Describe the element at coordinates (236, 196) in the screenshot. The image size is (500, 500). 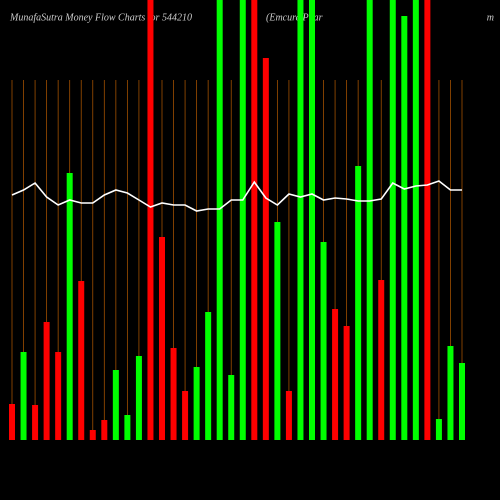
I see `price-line` at that location.